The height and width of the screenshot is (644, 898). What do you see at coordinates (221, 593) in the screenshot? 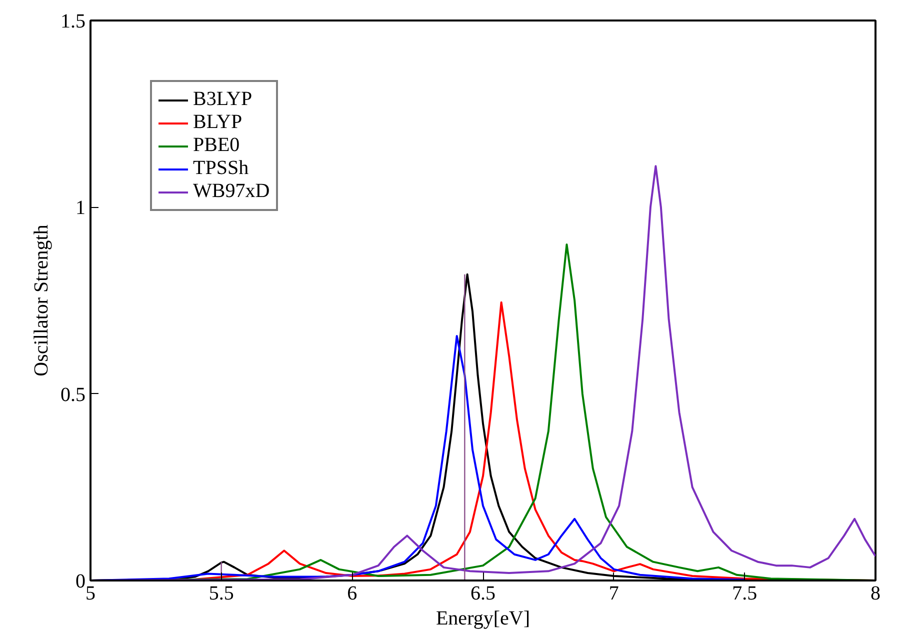
I see `x-tick-label: 5.5` at bounding box center [221, 593].